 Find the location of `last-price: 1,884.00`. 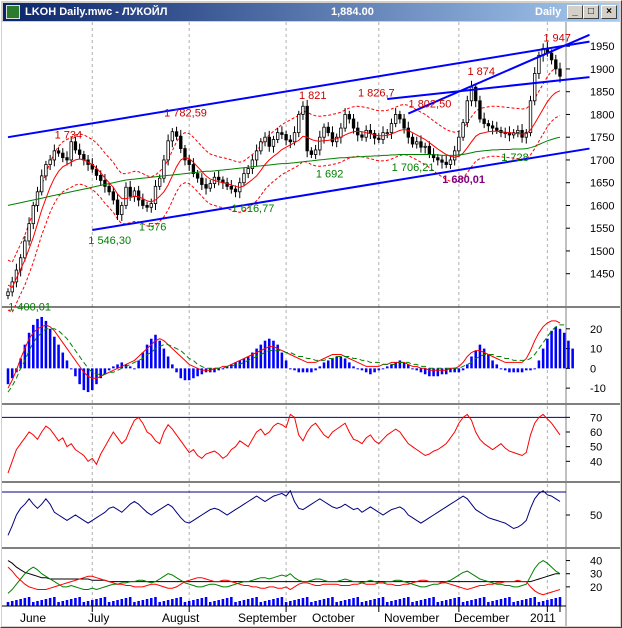

last-price: 1,884.00 is located at coordinates (352, 12).